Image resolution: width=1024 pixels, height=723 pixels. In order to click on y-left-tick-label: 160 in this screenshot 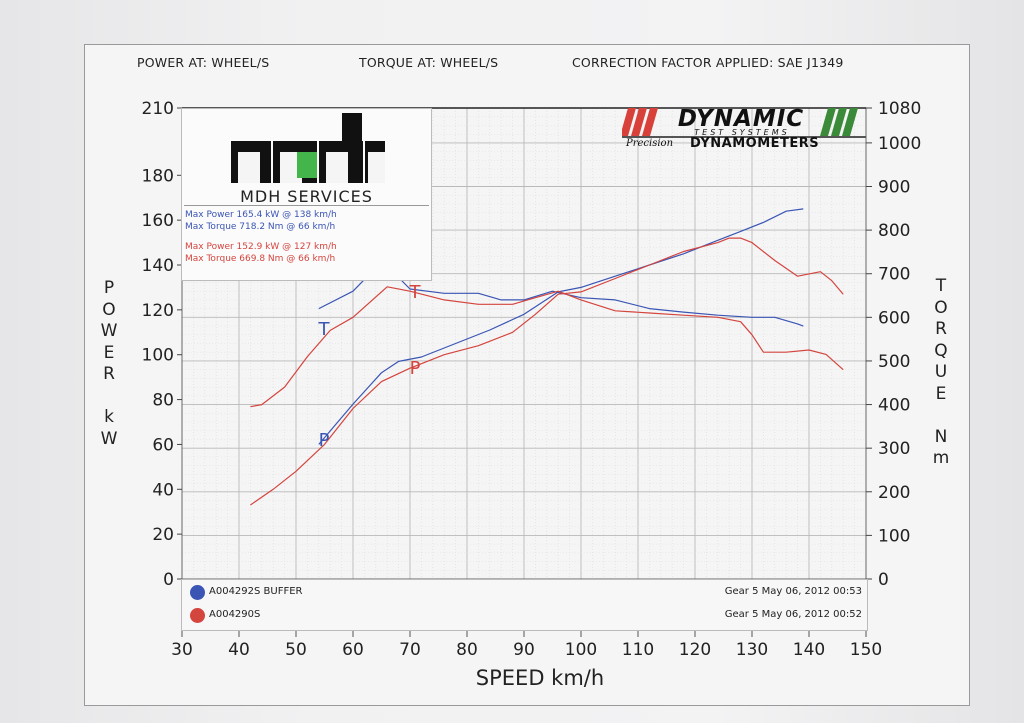, I will do `click(158, 221)`.